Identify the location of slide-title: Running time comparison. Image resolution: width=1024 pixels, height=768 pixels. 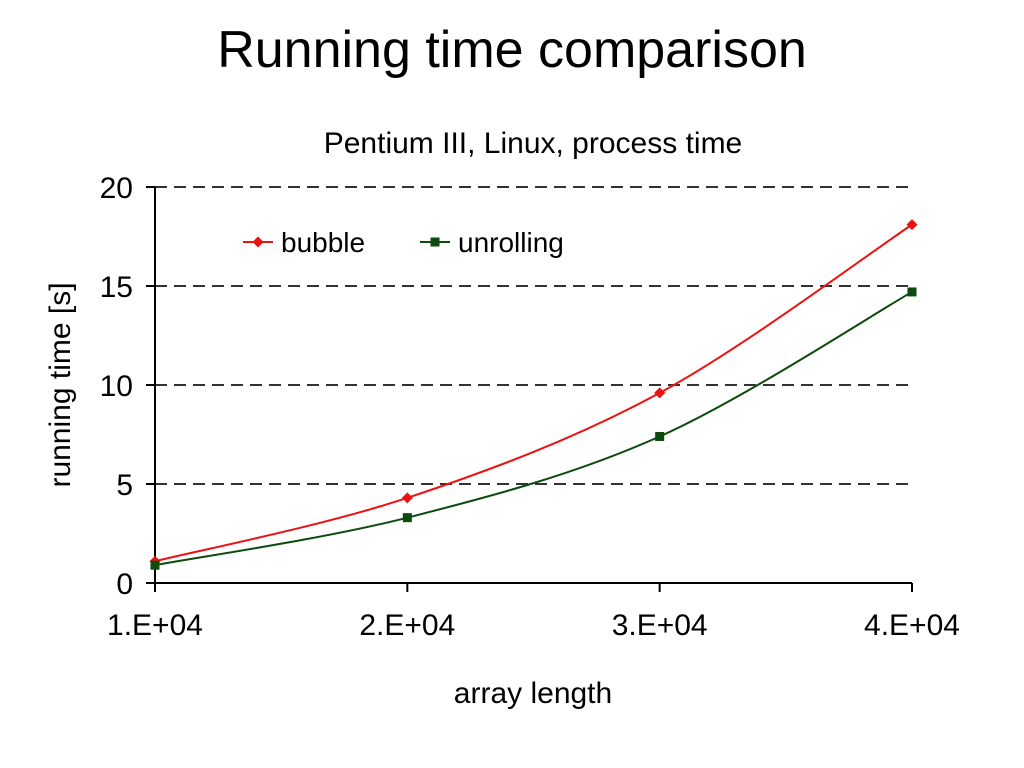
(512, 50).